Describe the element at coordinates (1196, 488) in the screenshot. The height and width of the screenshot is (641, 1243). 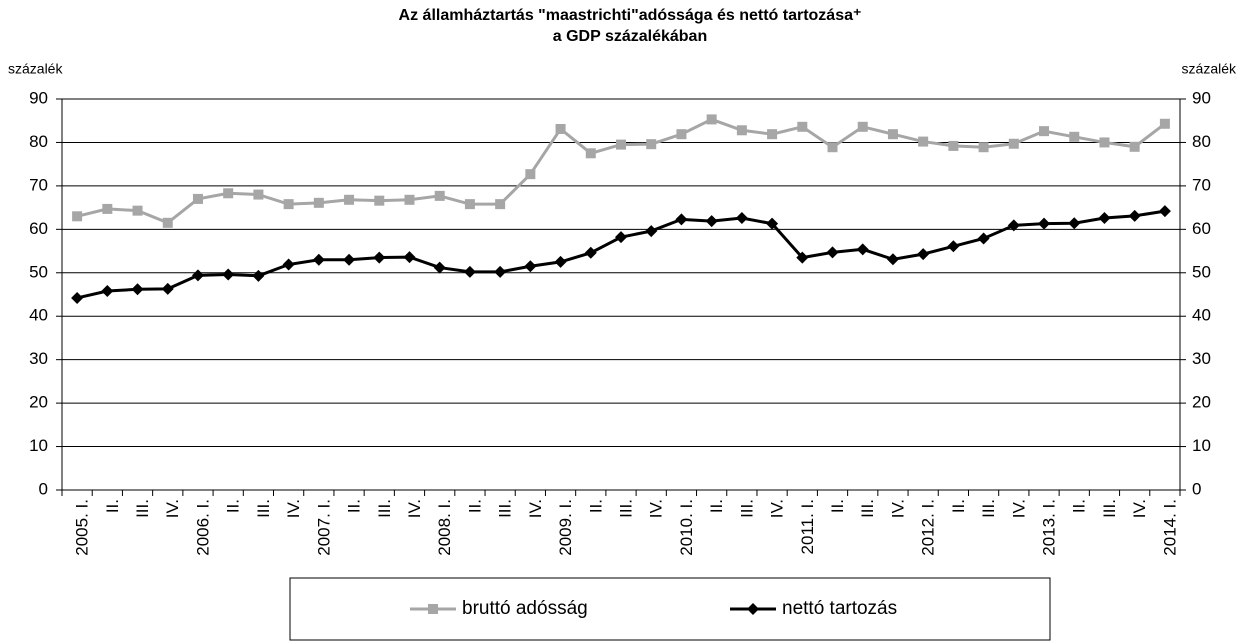
I see `y2-tick-label: 0` at that location.